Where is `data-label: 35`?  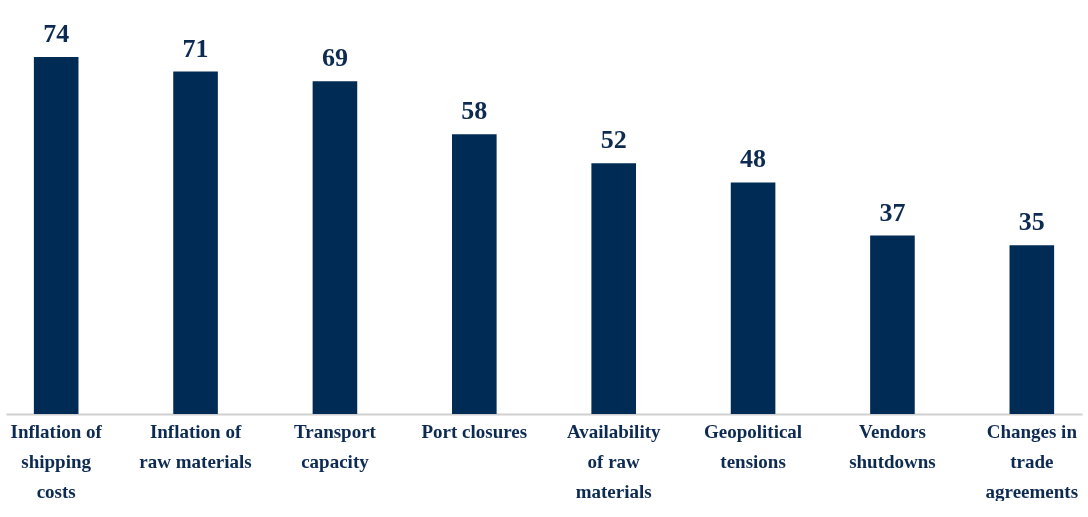
data-label: 35 is located at coordinates (1031, 222).